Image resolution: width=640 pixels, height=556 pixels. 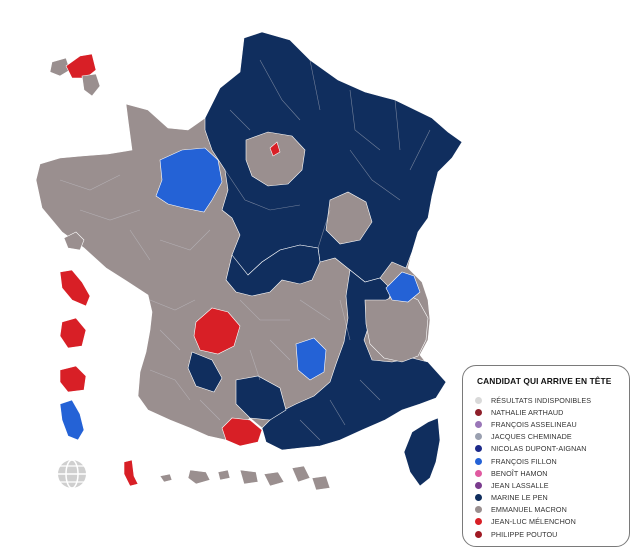 I want to click on ariege-melenchon, so click(x=242, y=432).